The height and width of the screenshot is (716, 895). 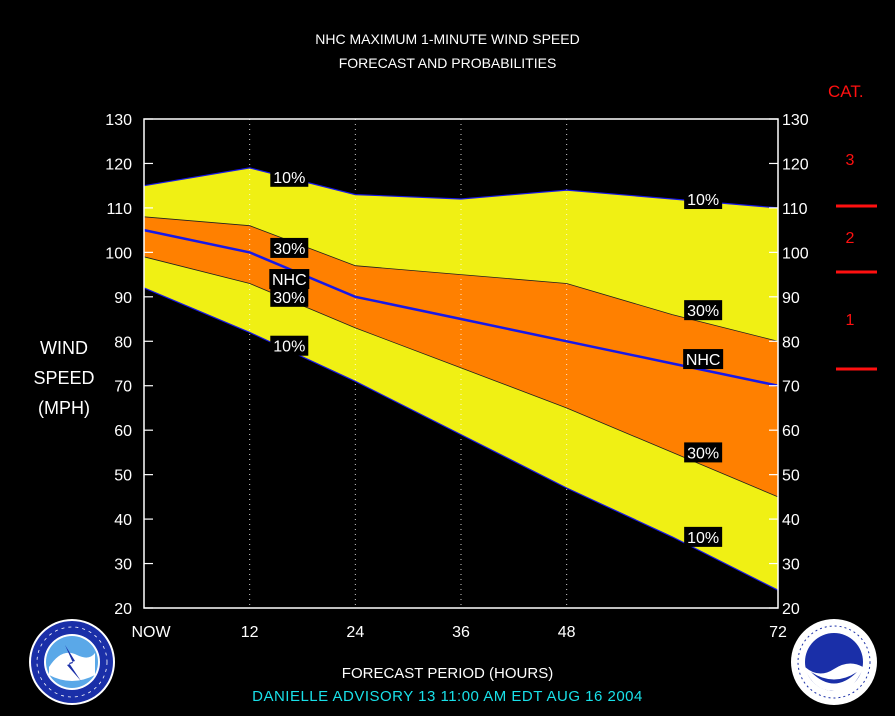 I want to click on annotation-label-2: NHC, so click(x=289, y=280).